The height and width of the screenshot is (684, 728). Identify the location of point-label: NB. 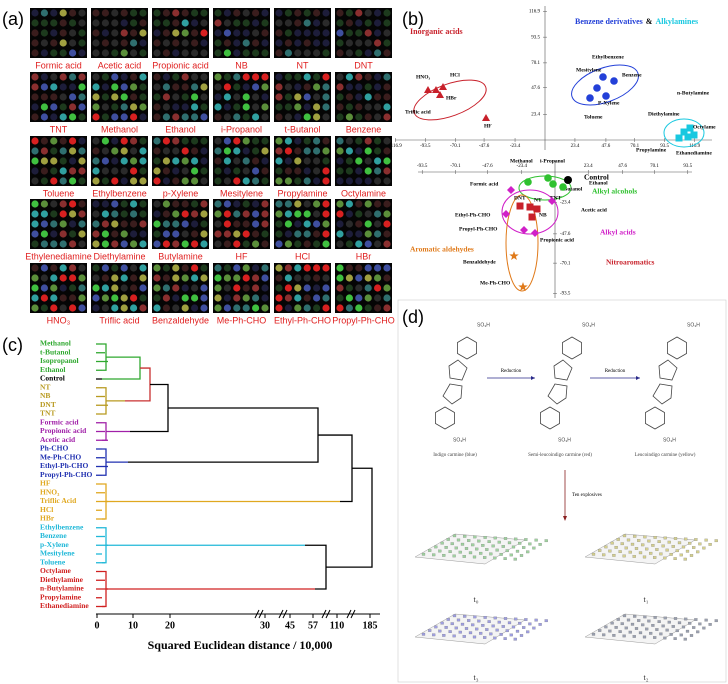
(543, 215).